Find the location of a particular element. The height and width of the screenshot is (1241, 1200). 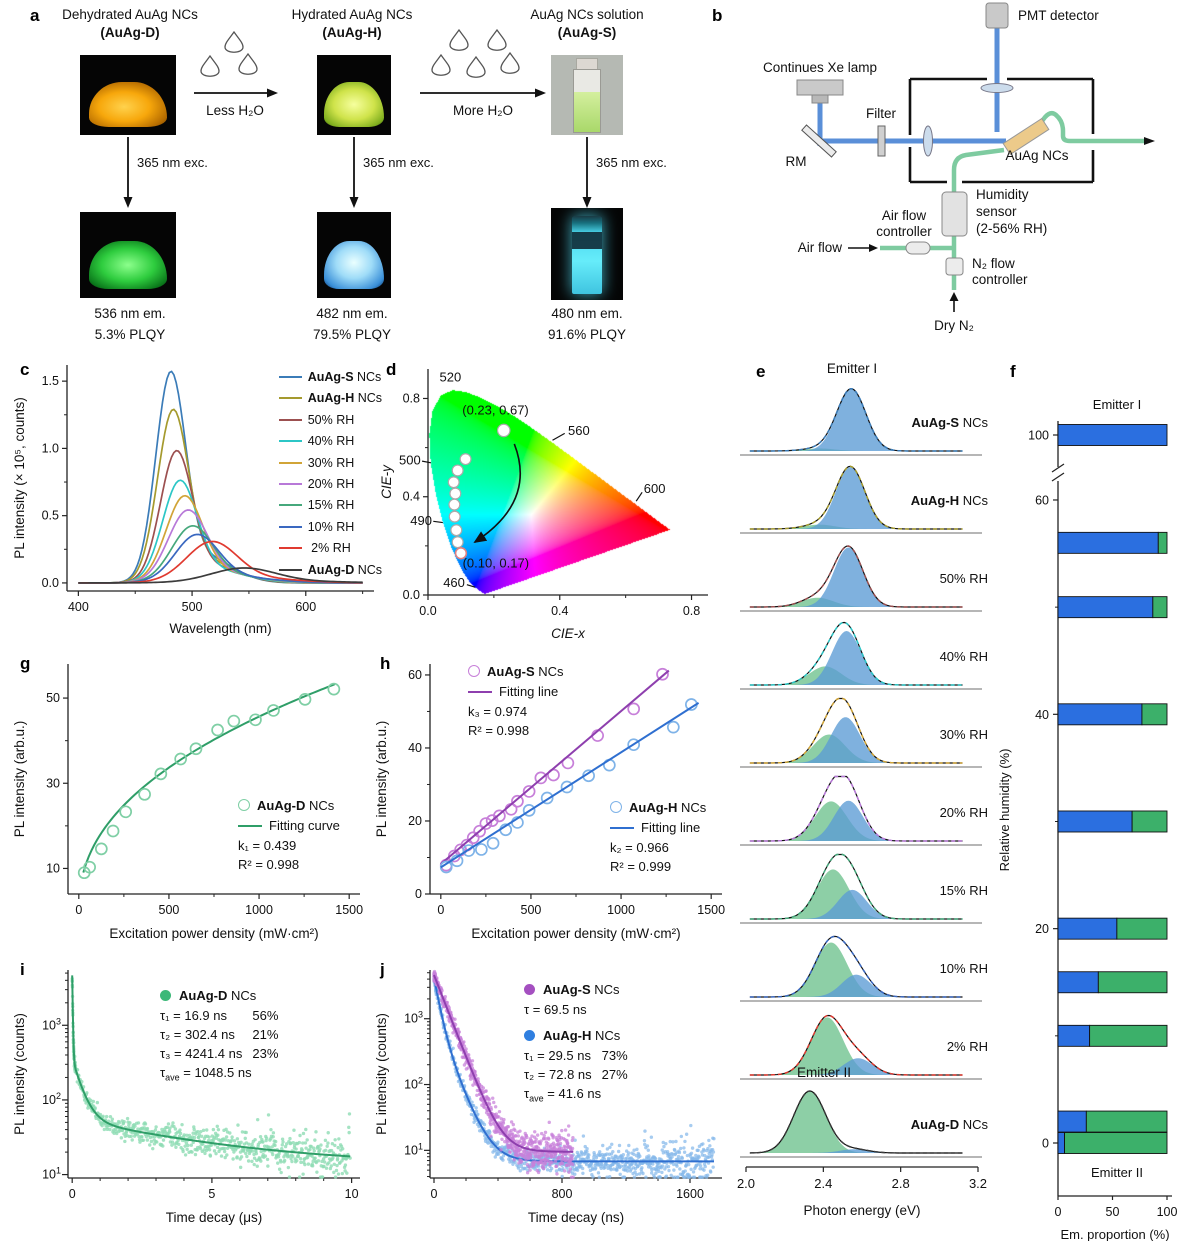

svg-text: 0.5 is located at coordinates (50, 516).